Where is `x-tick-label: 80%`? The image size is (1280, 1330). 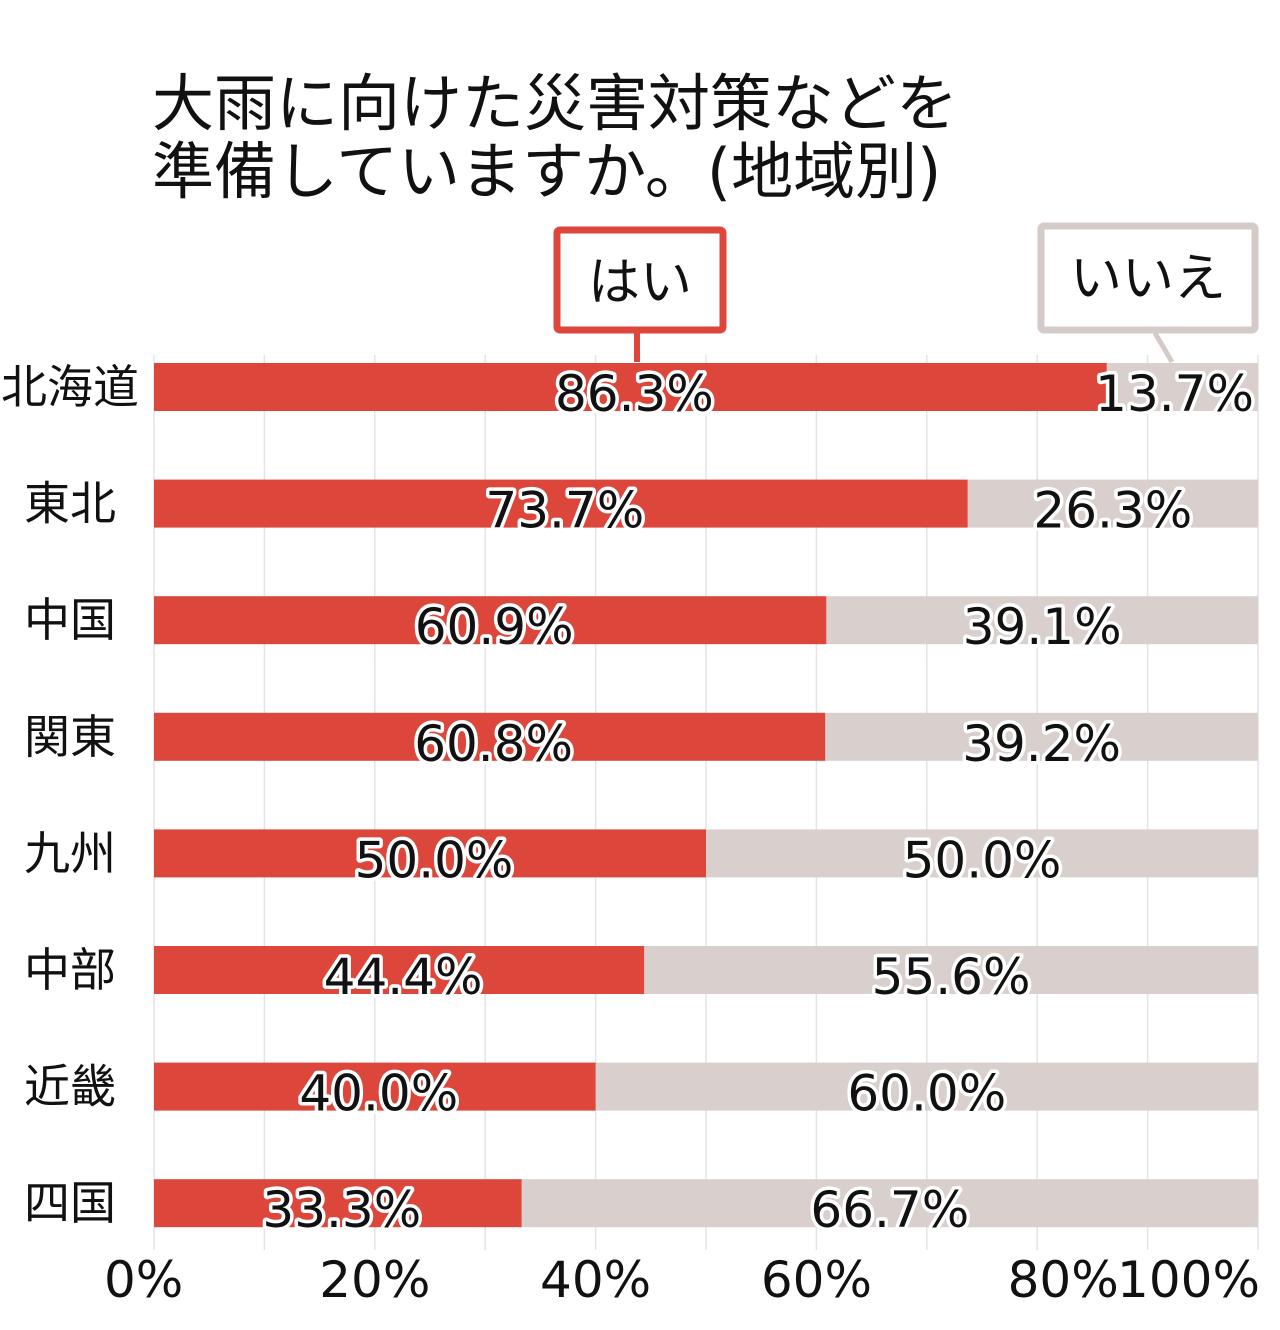 x-tick-label: 80% is located at coordinates (1063, 1280).